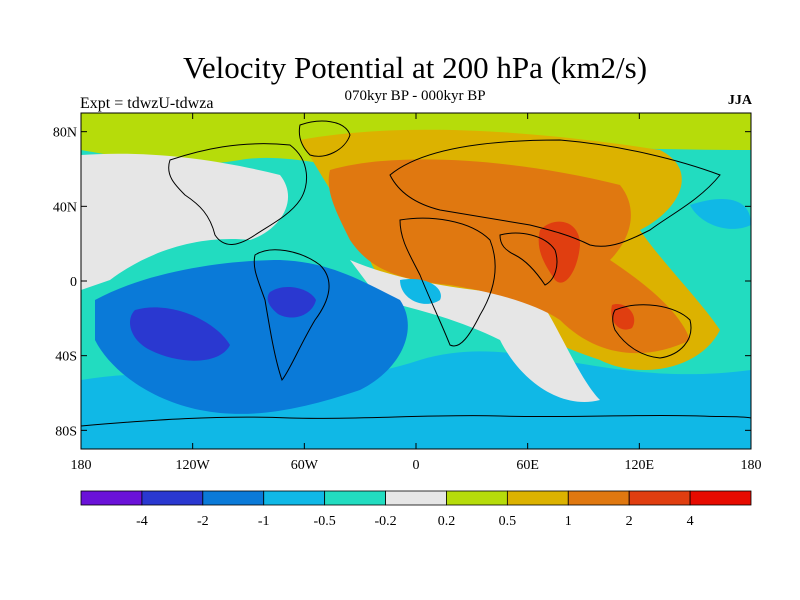 This screenshot has width=800, height=600. What do you see at coordinates (66, 357) in the screenshot?
I see `lat-tick-label: 40S` at bounding box center [66, 357].